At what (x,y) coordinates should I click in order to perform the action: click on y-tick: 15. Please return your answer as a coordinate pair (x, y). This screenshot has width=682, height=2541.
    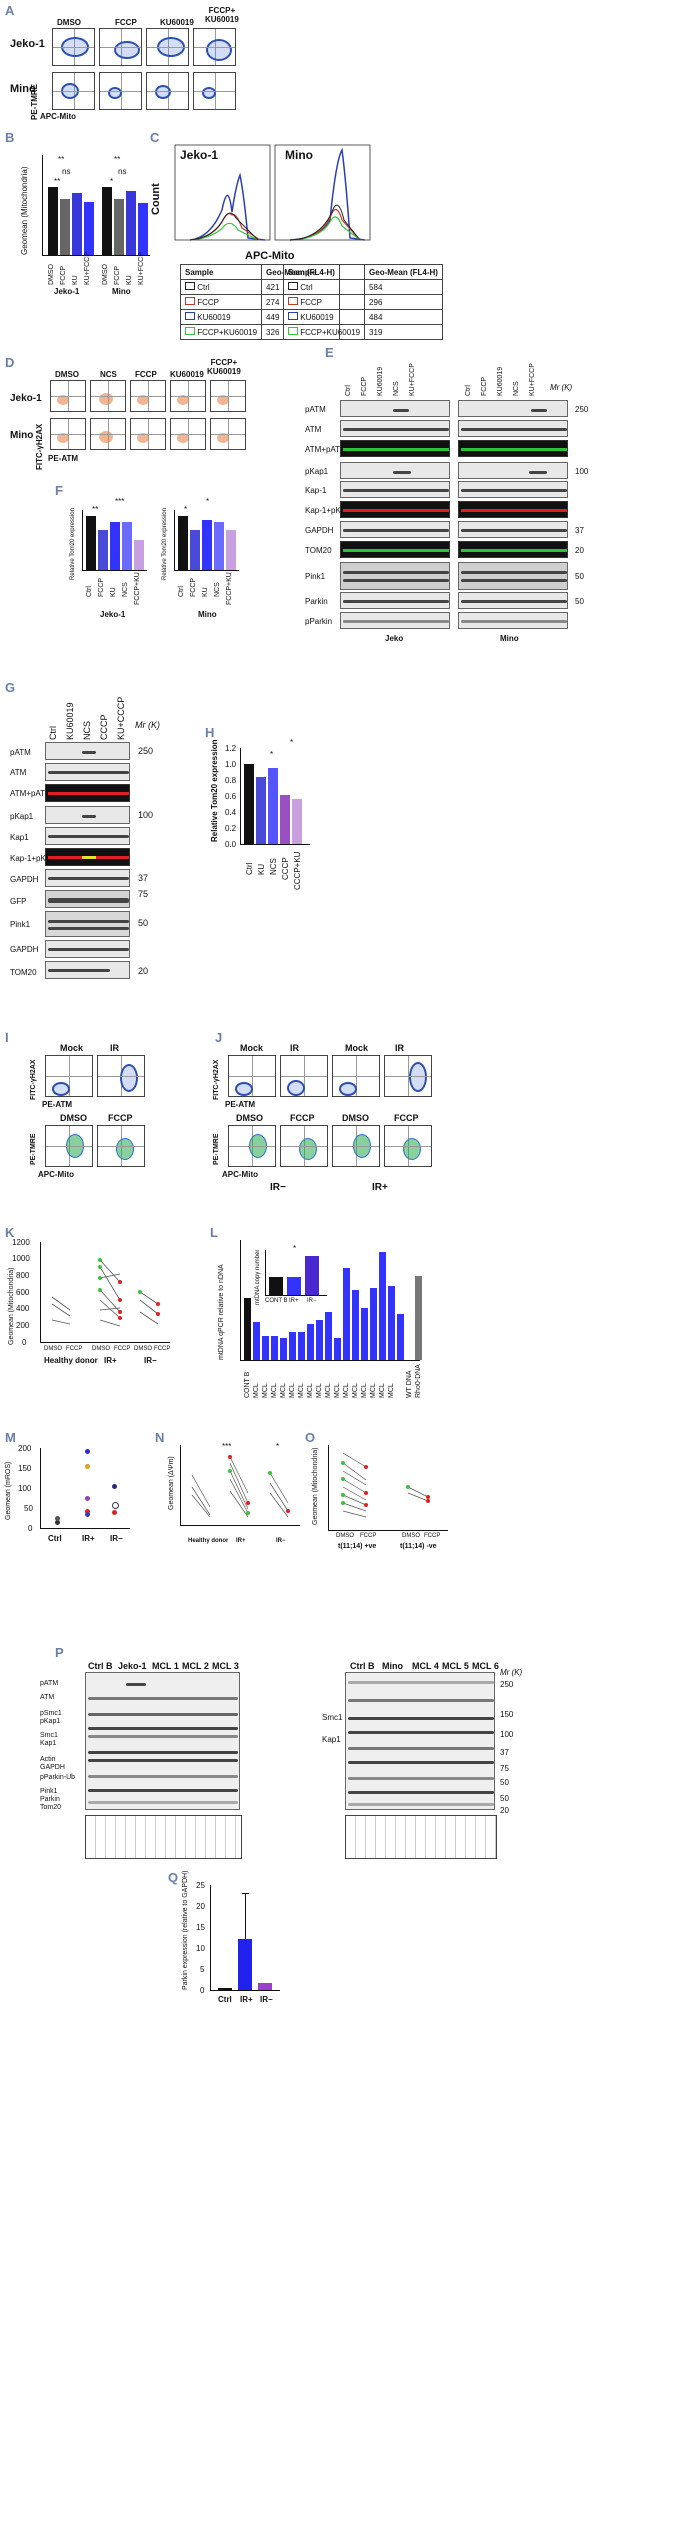
    Looking at the image, I should click on (200, 1927).